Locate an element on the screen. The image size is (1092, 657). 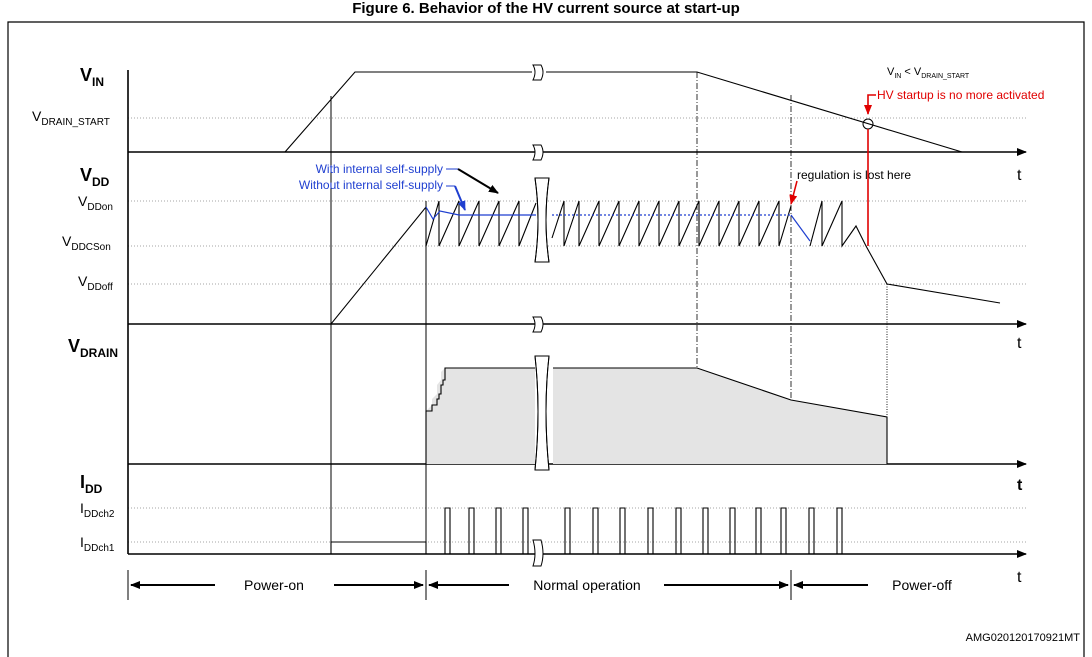
time-label-idd: t is located at coordinates (1020, 485).